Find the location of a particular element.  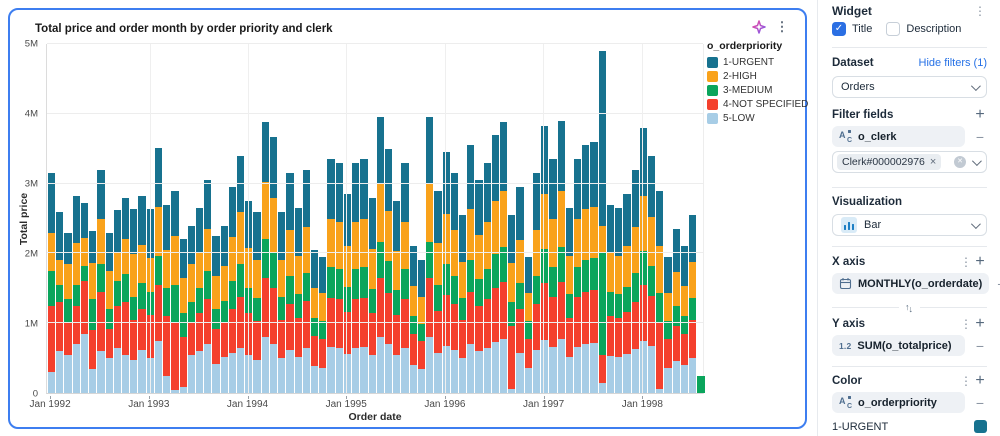

add-y-axis-button: + is located at coordinates (980, 323).